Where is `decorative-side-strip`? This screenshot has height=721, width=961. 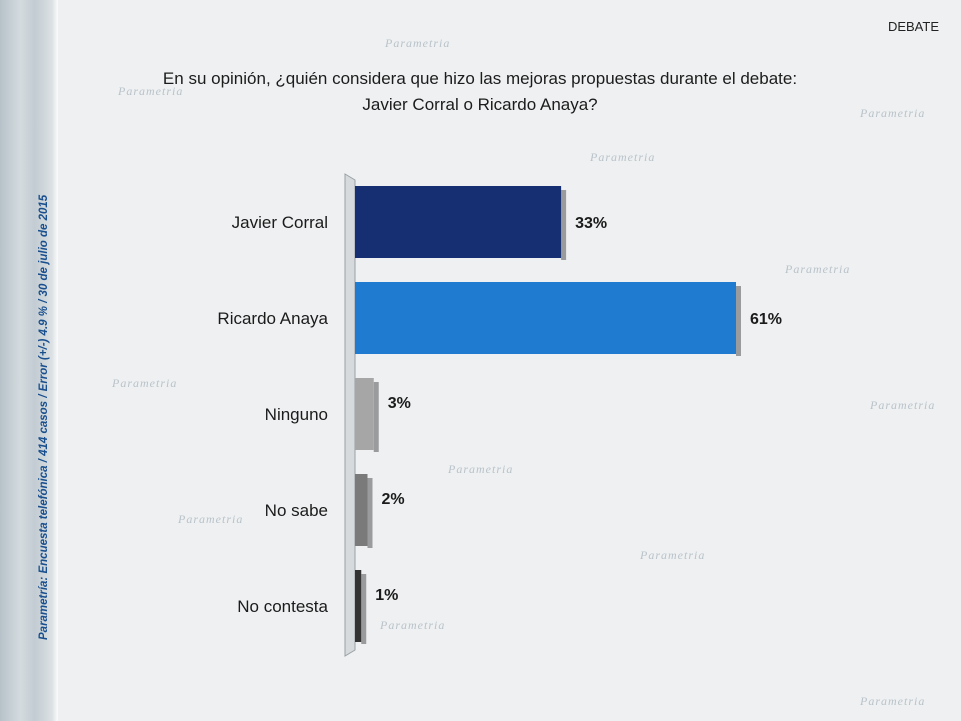
decorative-side-strip is located at coordinates (29, 360).